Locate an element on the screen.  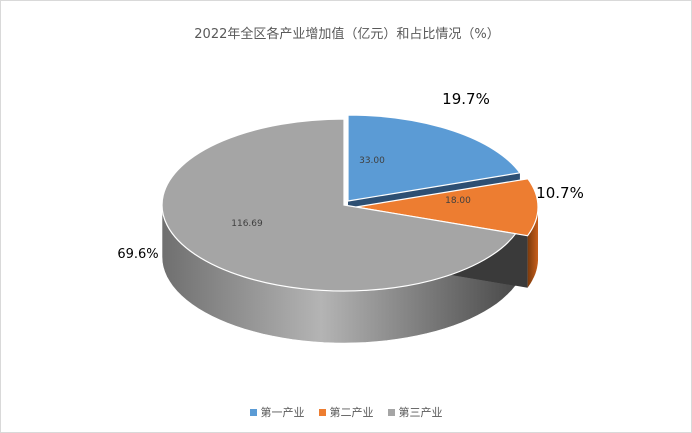
legend-item: 第三产业 is located at coordinates (415, 412).